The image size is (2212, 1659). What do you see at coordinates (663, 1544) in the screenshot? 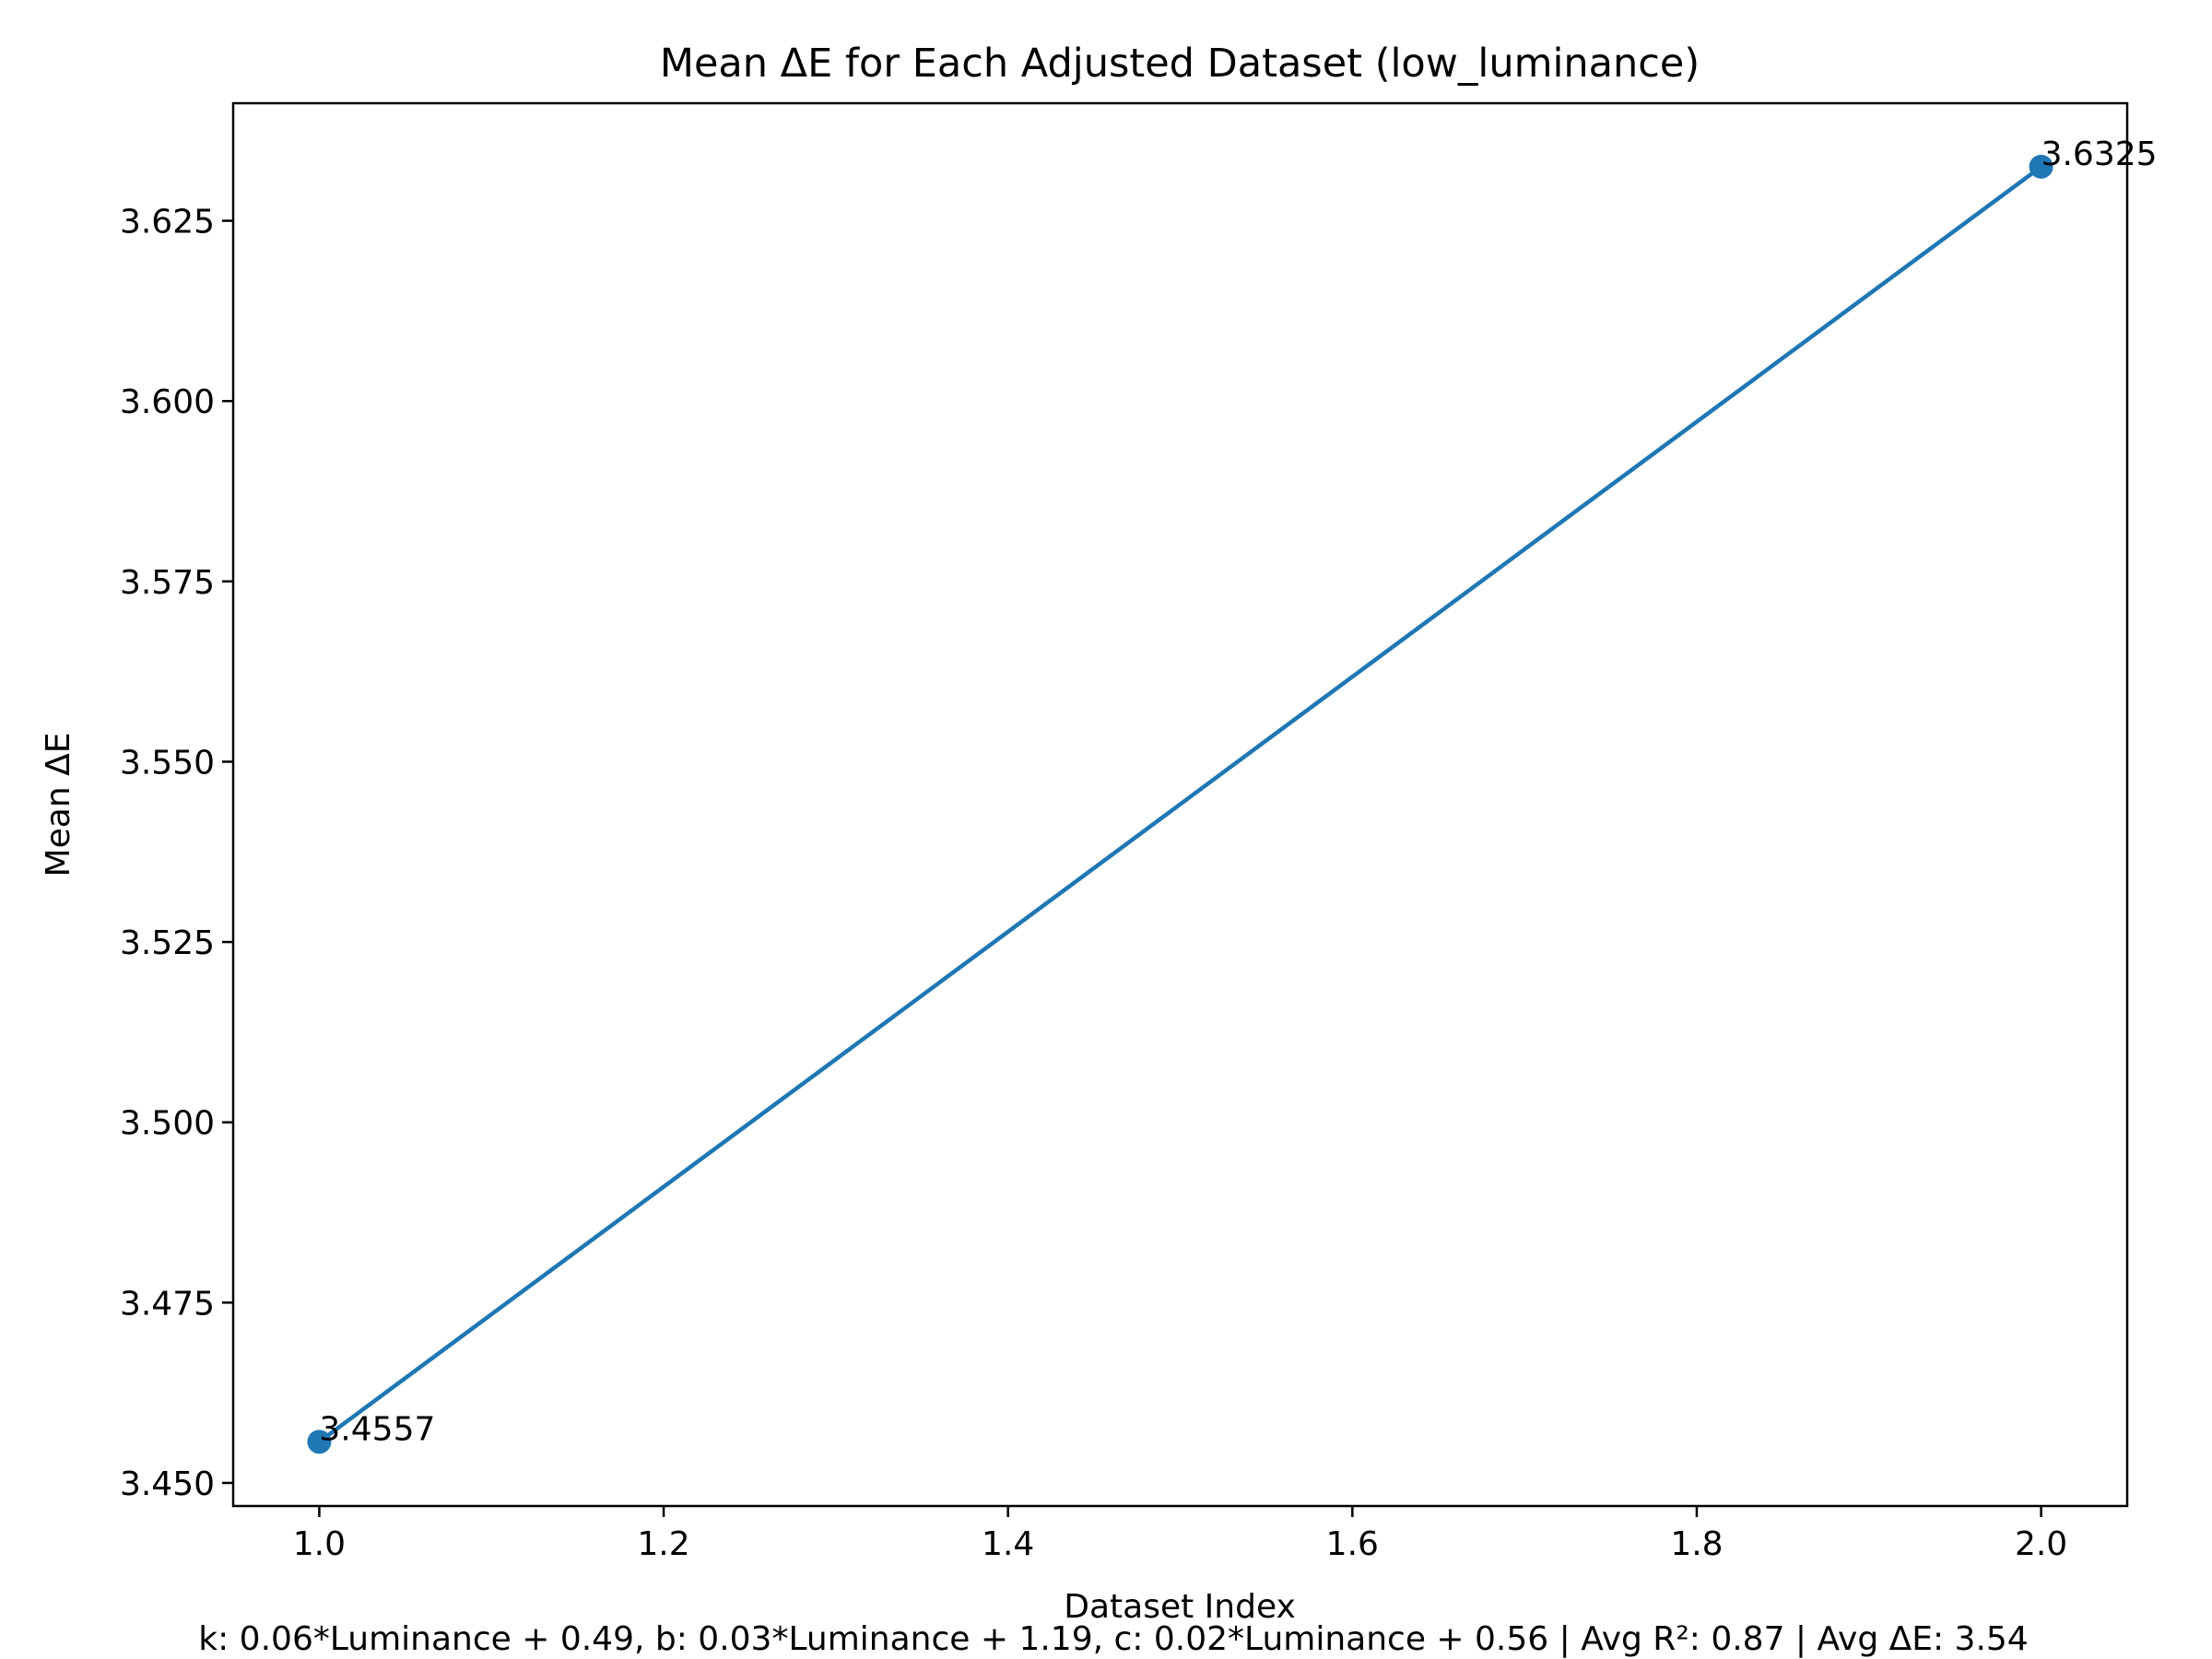
I see `x-tick-label: 1.2` at bounding box center [663, 1544].